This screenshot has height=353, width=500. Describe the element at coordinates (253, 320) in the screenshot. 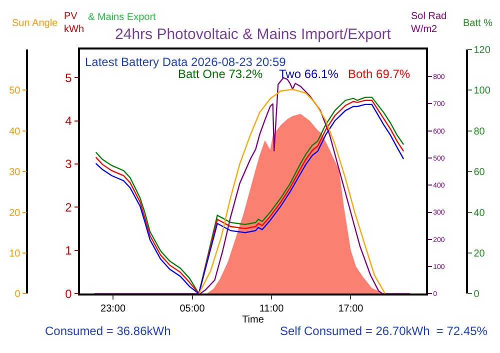

I see `x-axis-title: Time` at that location.